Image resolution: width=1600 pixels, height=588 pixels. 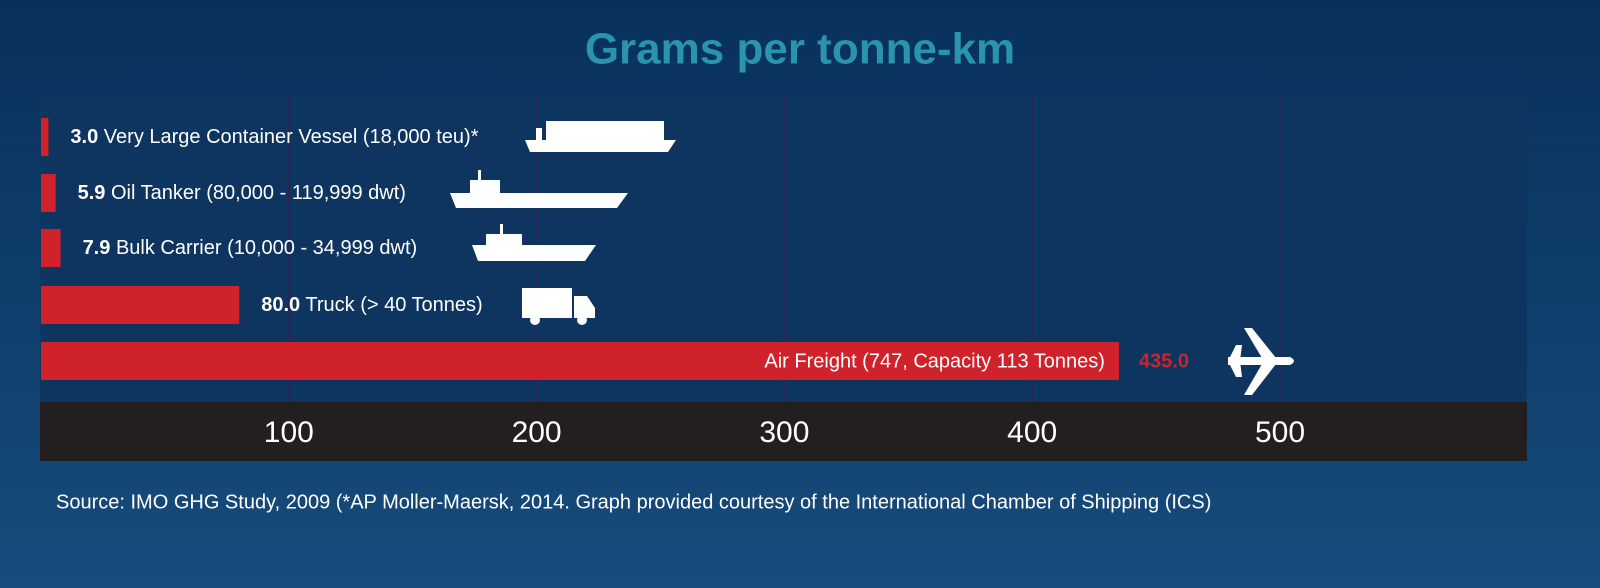 I want to click on container-ship-icon, so click(x=600, y=136).